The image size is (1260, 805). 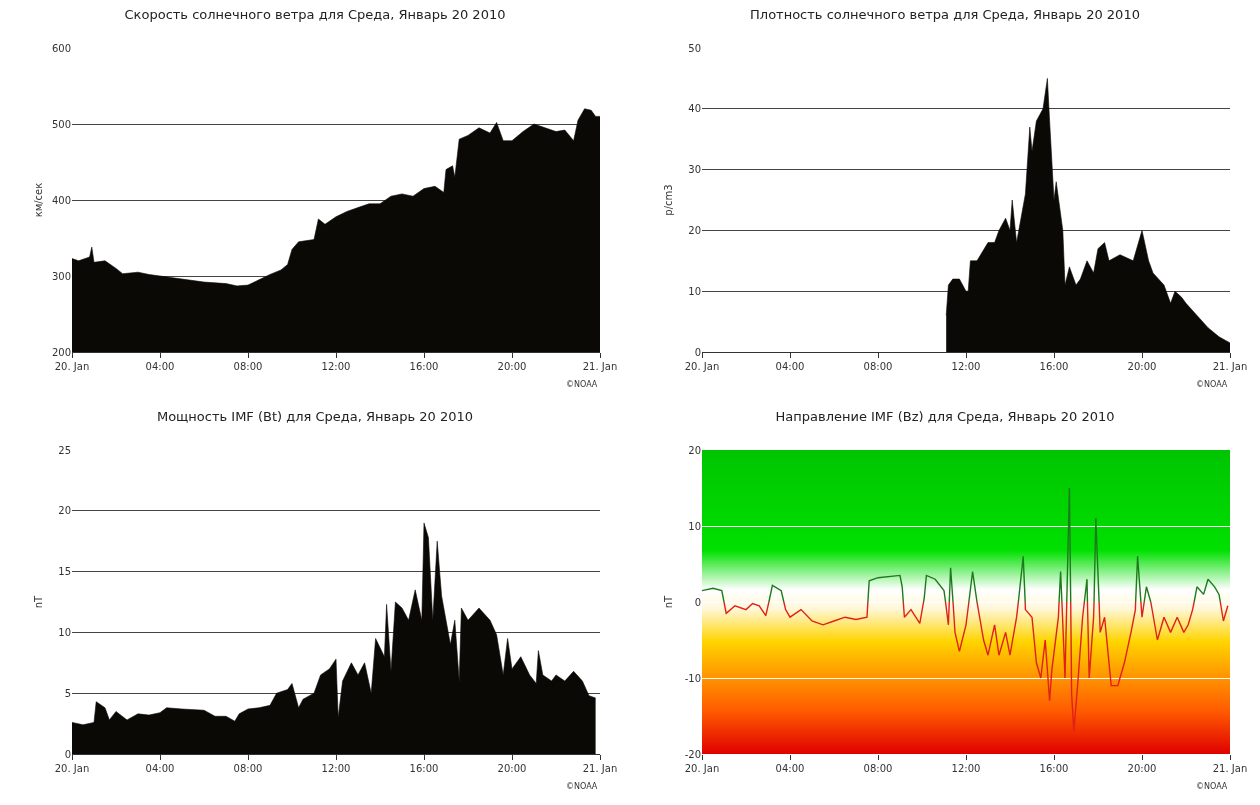 I want to click on y-axis-title: км/сек, so click(x=38, y=200).